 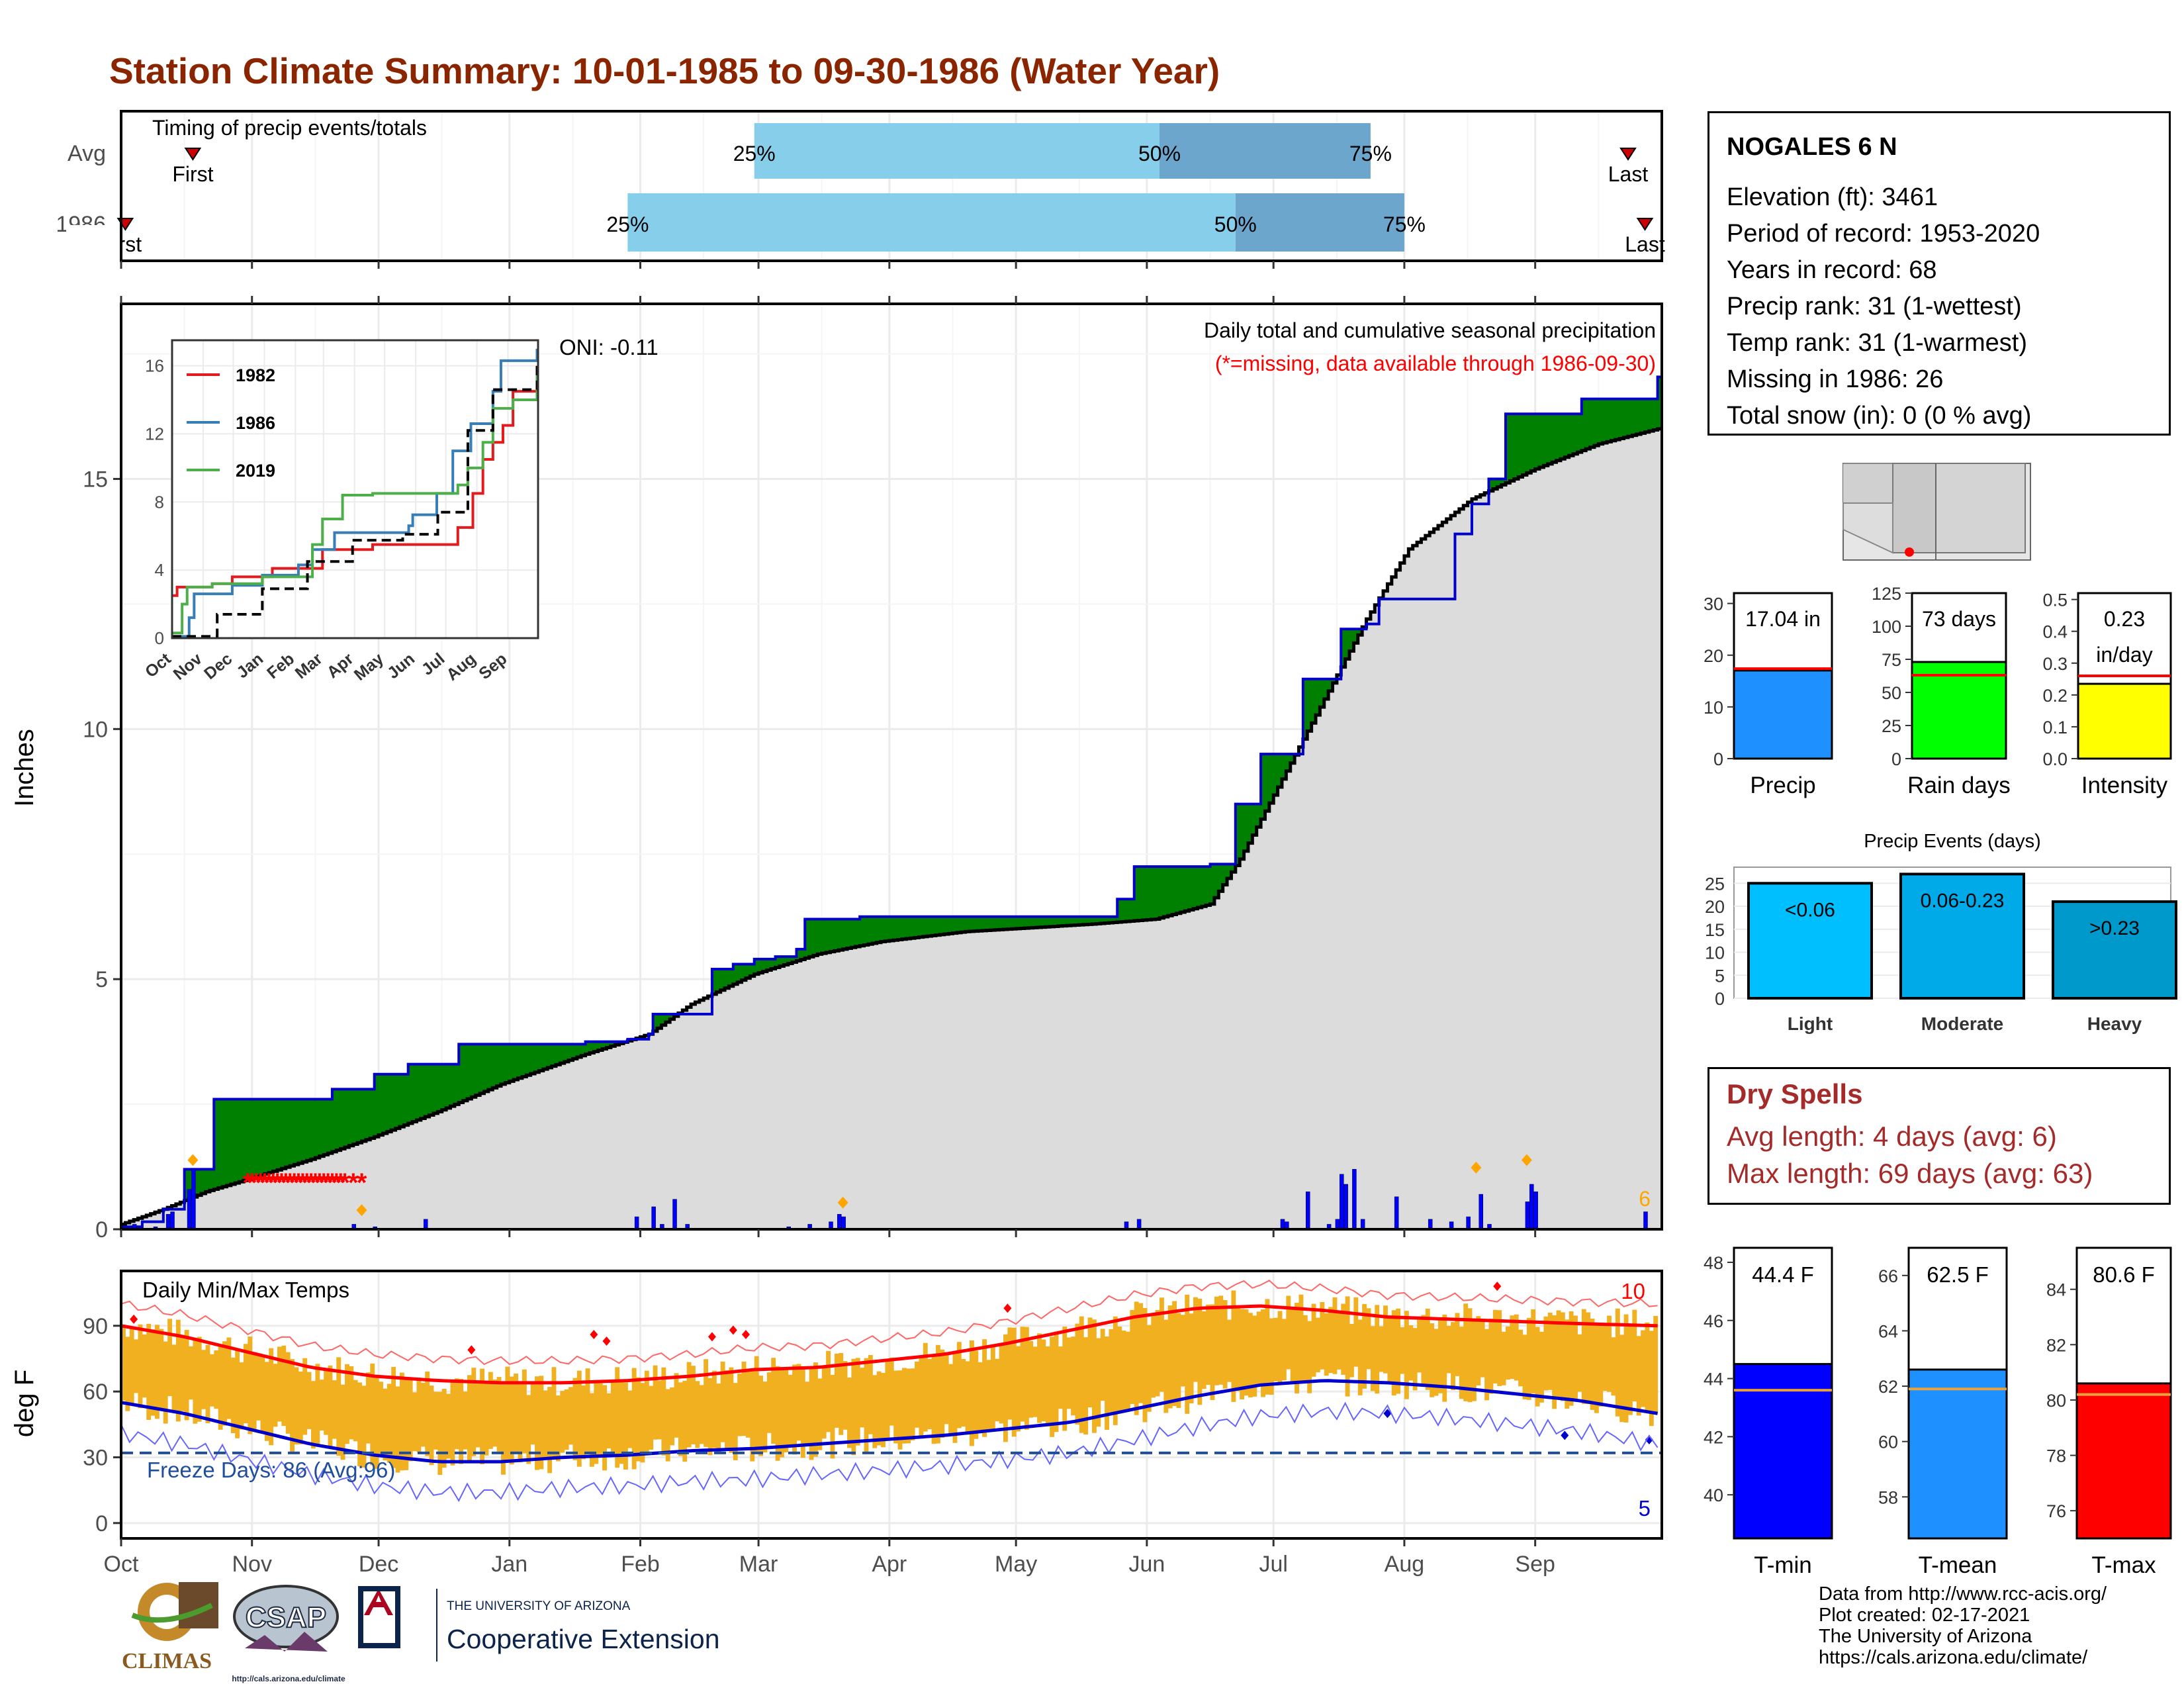 I want to click on timing-avg-p25-label: 25%, so click(x=755, y=153).